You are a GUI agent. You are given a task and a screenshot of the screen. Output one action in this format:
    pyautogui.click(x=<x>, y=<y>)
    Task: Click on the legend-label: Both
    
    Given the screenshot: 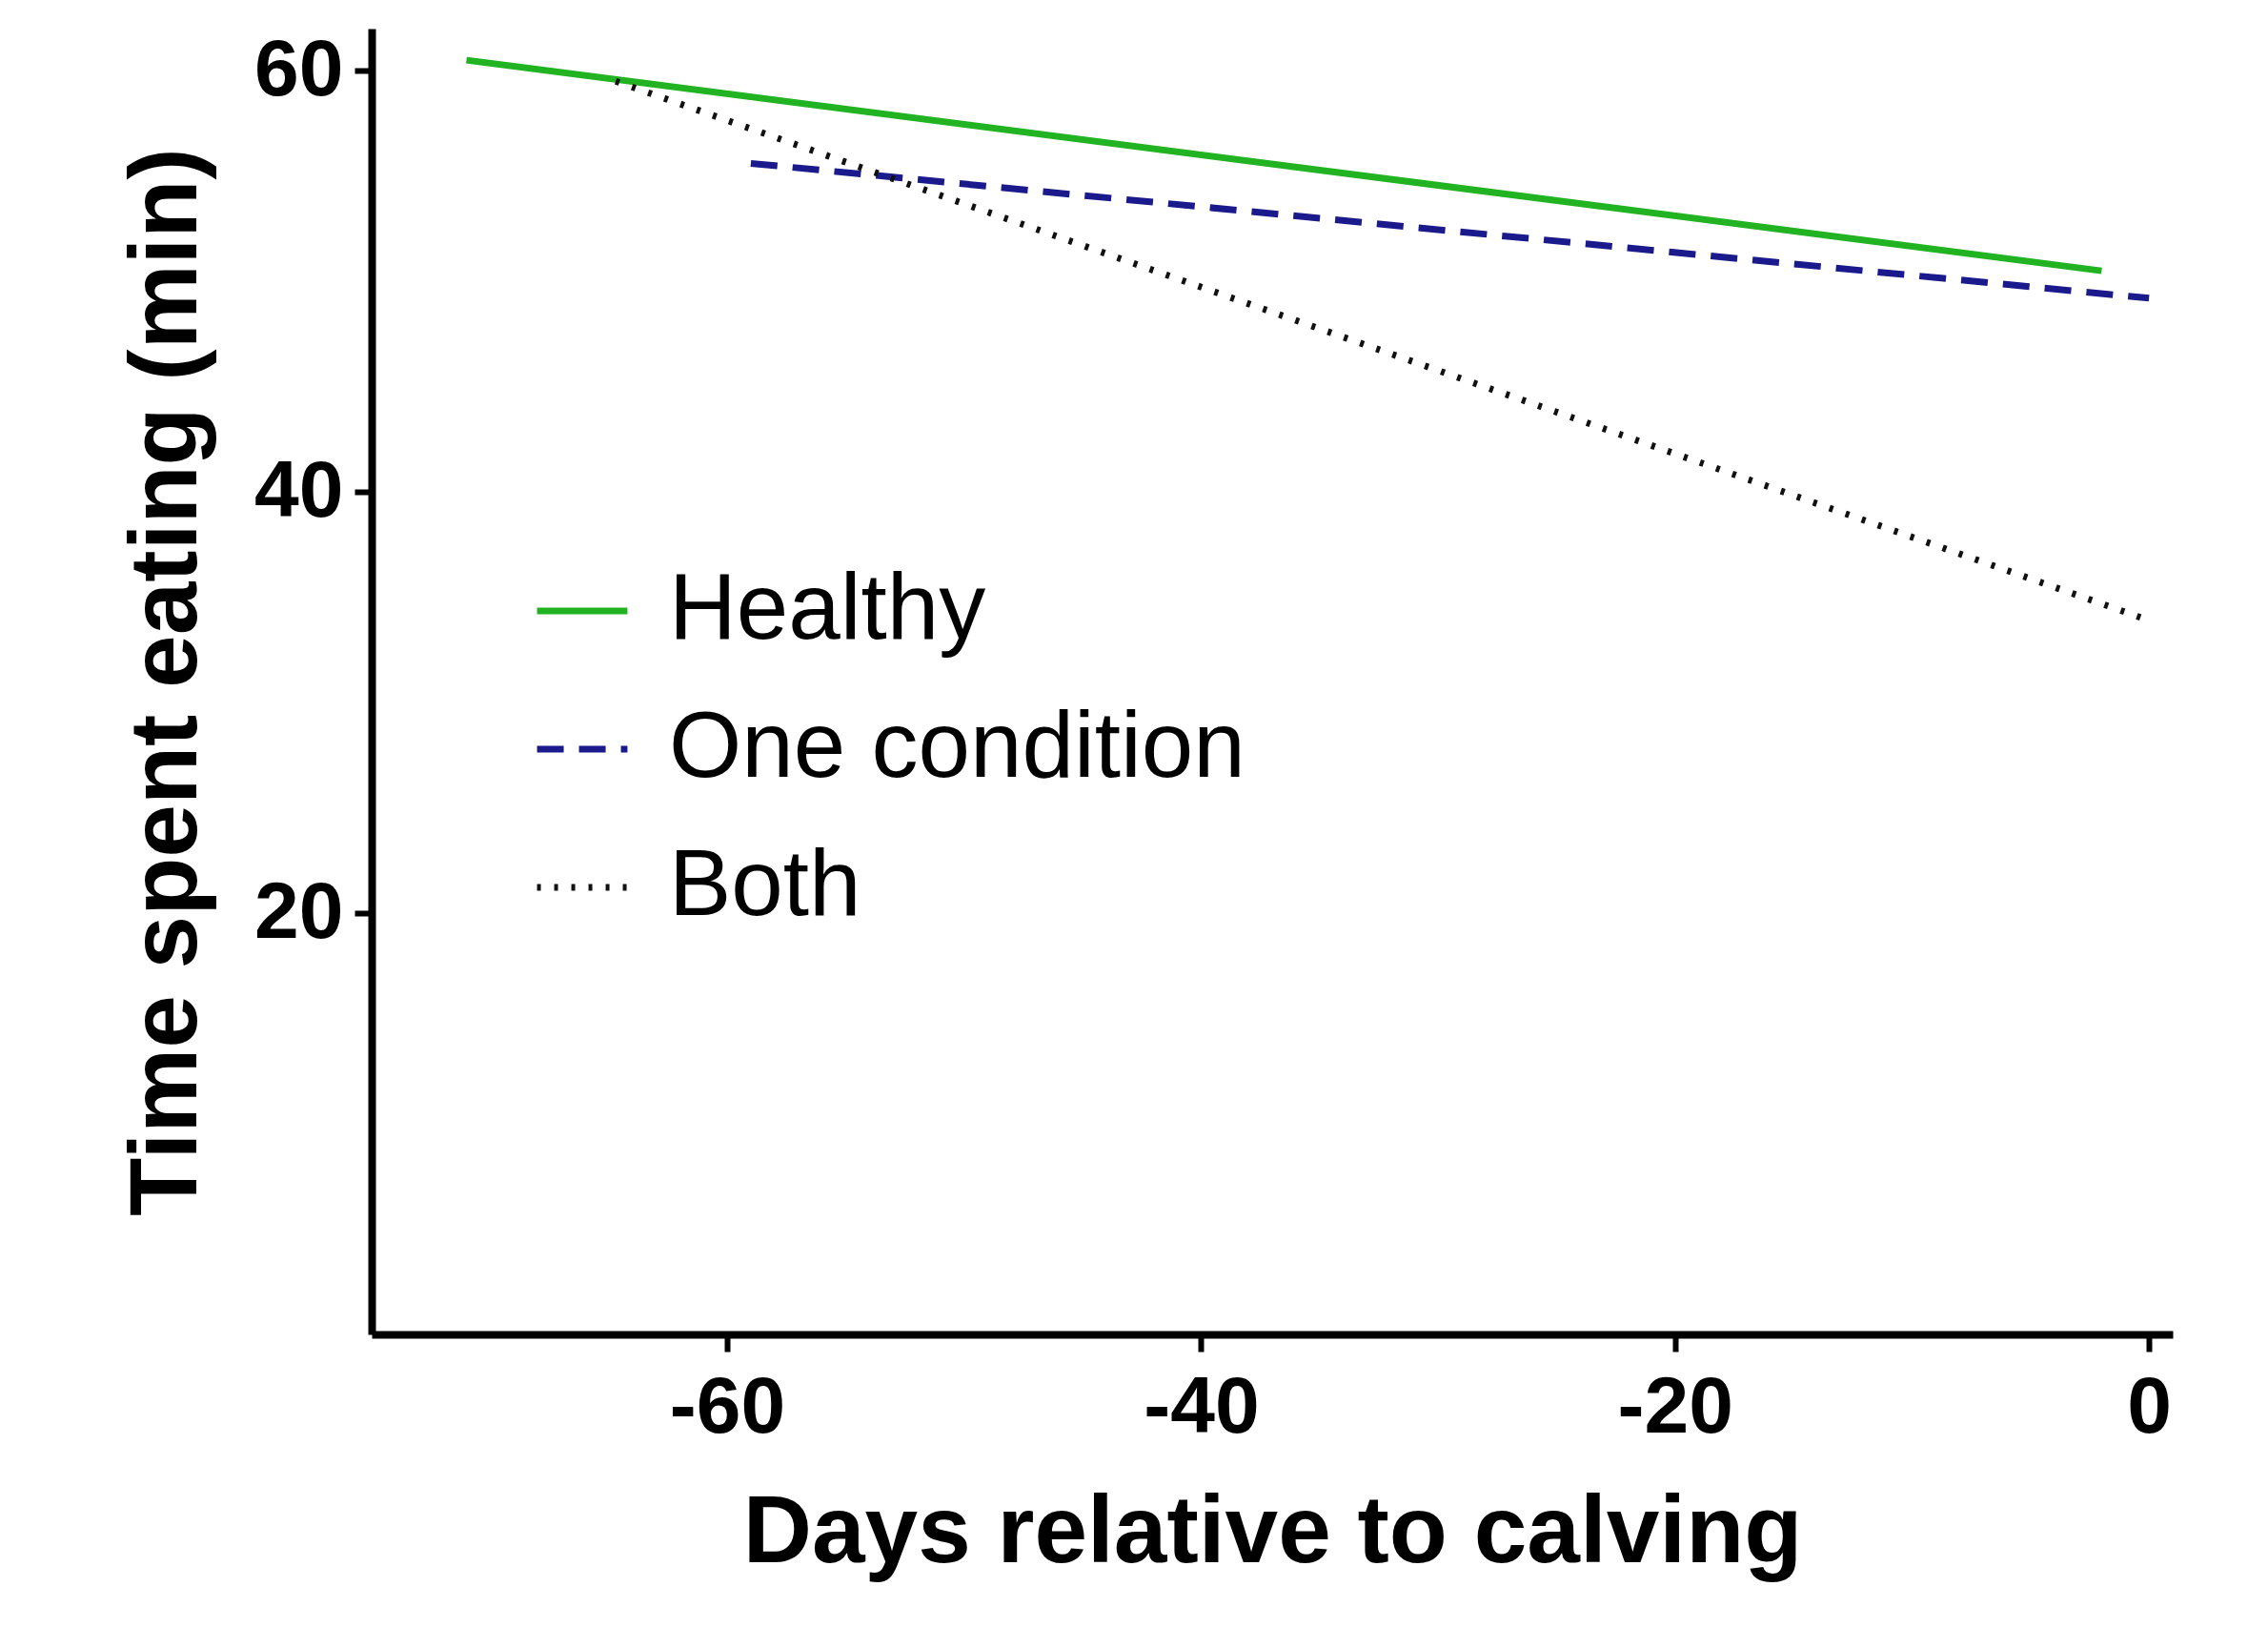 What is the action you would take?
    pyautogui.click(x=765, y=882)
    